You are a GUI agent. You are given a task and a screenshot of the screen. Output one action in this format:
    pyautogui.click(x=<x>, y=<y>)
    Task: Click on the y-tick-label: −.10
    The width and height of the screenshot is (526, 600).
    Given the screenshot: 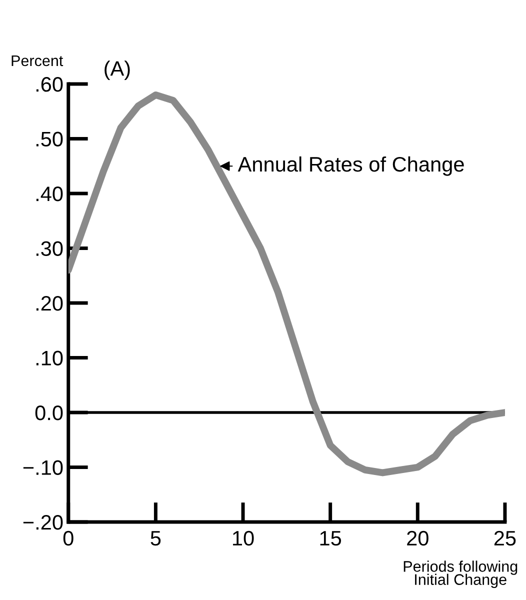 What is the action you would take?
    pyautogui.click(x=43, y=468)
    